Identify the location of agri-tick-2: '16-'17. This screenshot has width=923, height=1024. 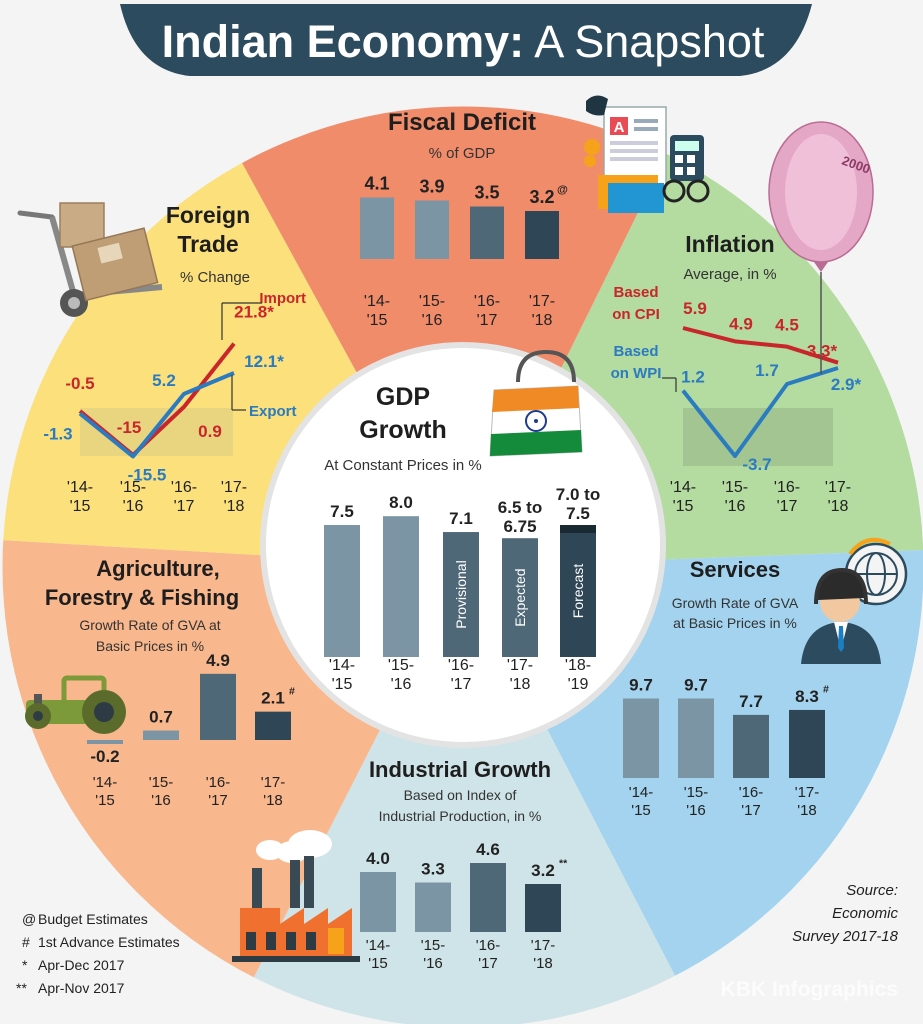
(218, 791).